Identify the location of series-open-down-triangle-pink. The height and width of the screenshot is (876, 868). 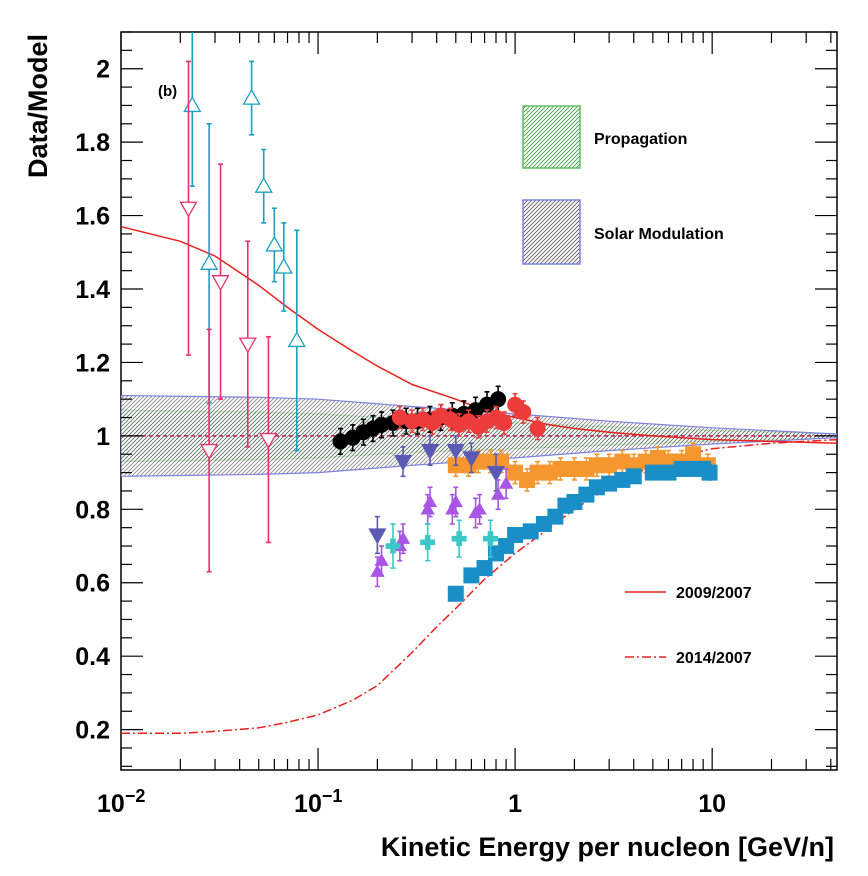
(228, 316).